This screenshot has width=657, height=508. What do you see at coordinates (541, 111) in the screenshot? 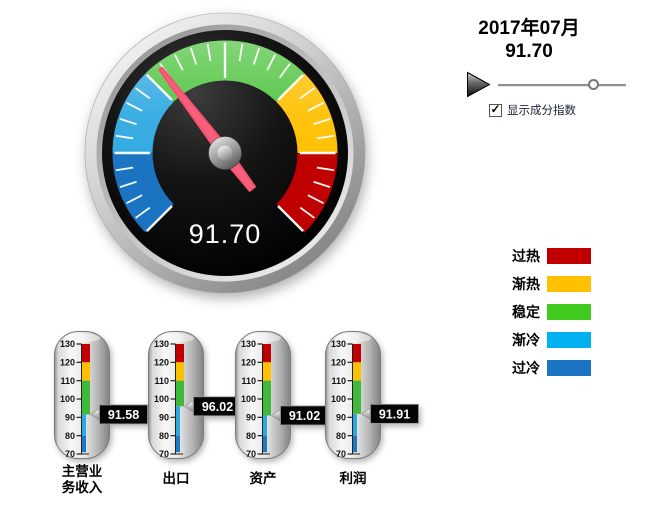
I see `show-components-label: 显示成分指数` at bounding box center [541, 111].